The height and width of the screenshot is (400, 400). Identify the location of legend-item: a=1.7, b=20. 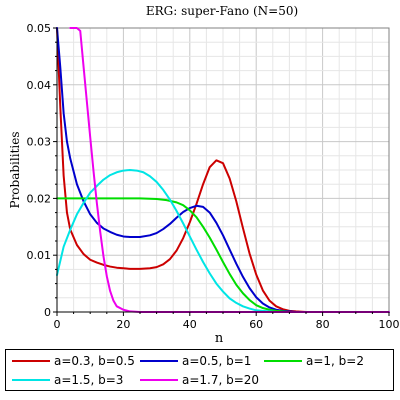
(199, 380).